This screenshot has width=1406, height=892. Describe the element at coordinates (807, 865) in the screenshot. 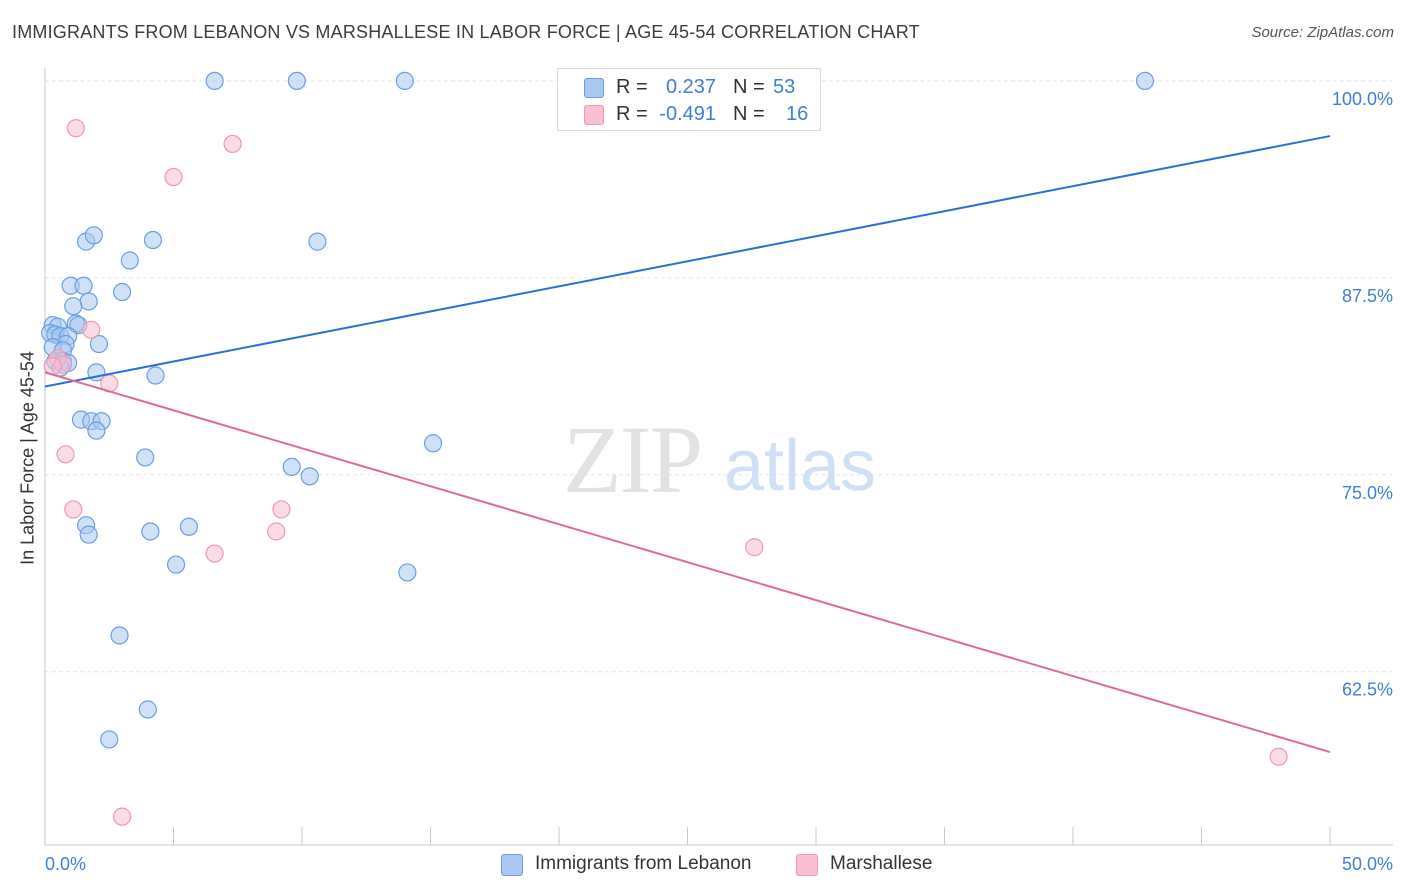

I see `legend-swatch-marshallese` at that location.